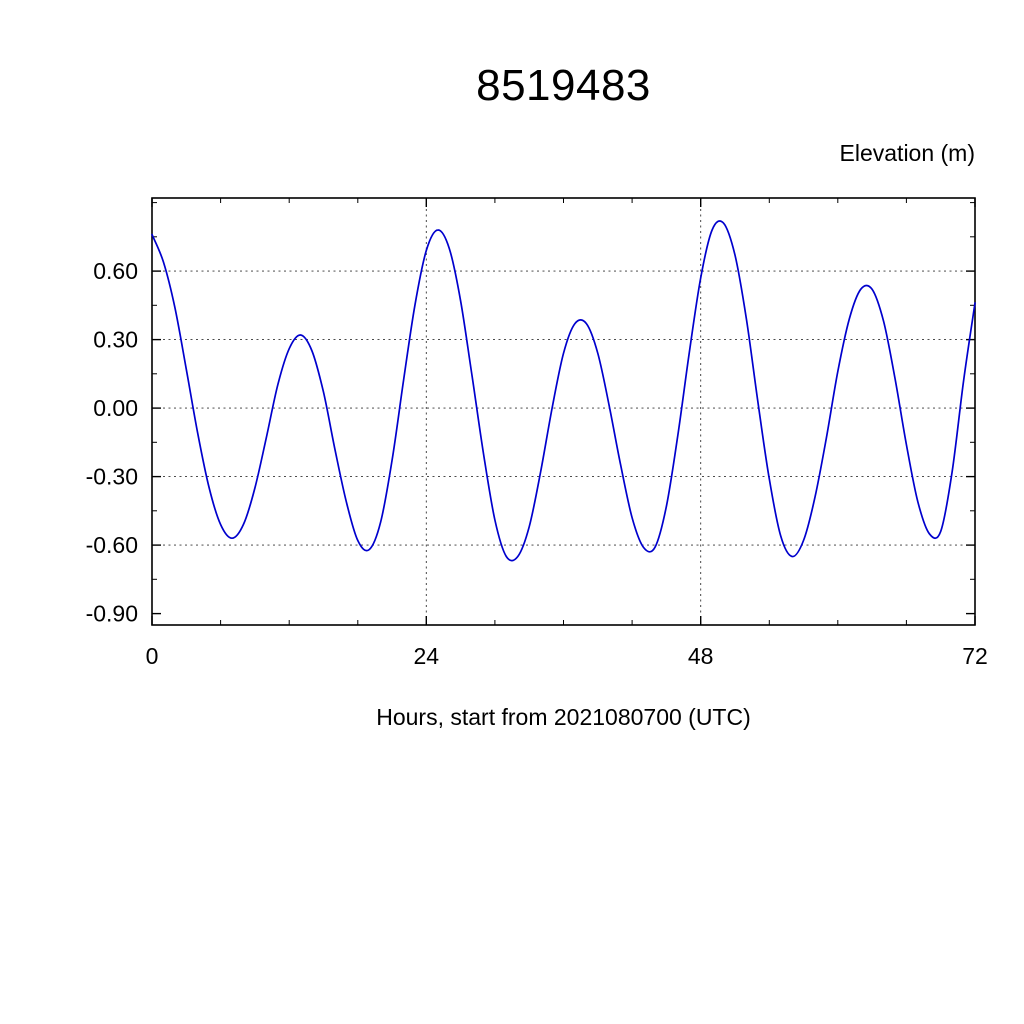 This screenshot has height=1024, width=1024. Describe the element at coordinates (115, 408) in the screenshot. I see `y-tick-label: 0.00` at that location.